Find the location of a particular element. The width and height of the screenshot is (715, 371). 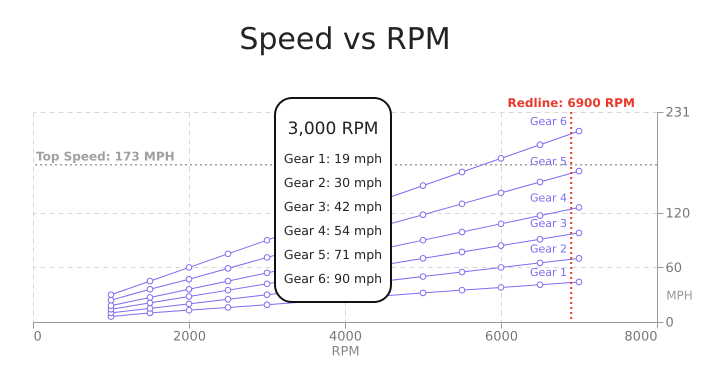

annotation: Gear 4: 54 mph is located at coordinates (333, 231).